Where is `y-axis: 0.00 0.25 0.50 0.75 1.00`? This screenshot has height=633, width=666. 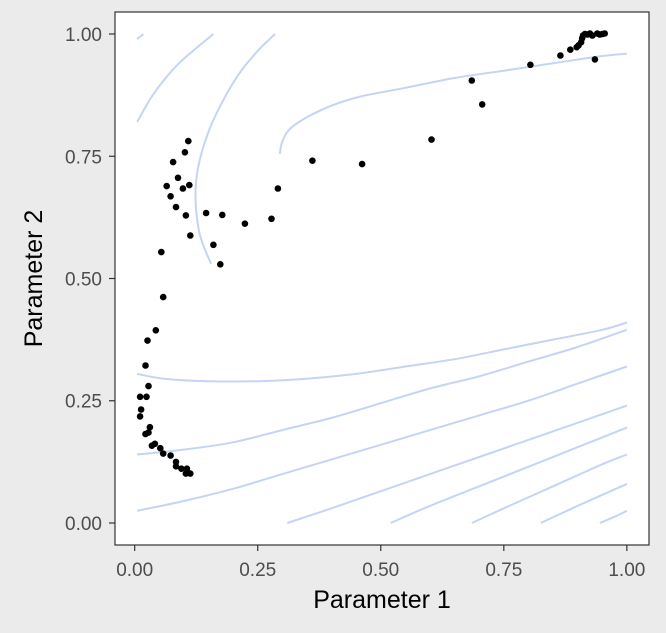 y-axis: 0.00 0.25 0.50 0.75 1.00 is located at coordinates (90, 280).